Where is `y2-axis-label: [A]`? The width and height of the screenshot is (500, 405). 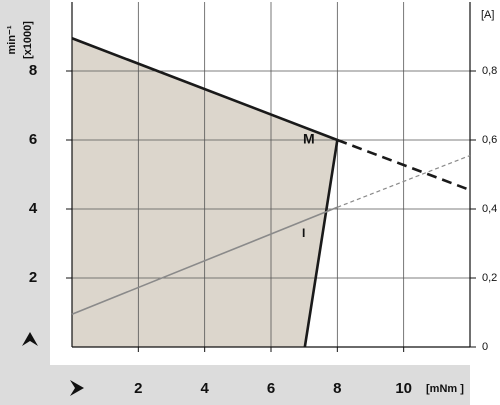
y2-axis-label: [A] is located at coordinates (487, 15).